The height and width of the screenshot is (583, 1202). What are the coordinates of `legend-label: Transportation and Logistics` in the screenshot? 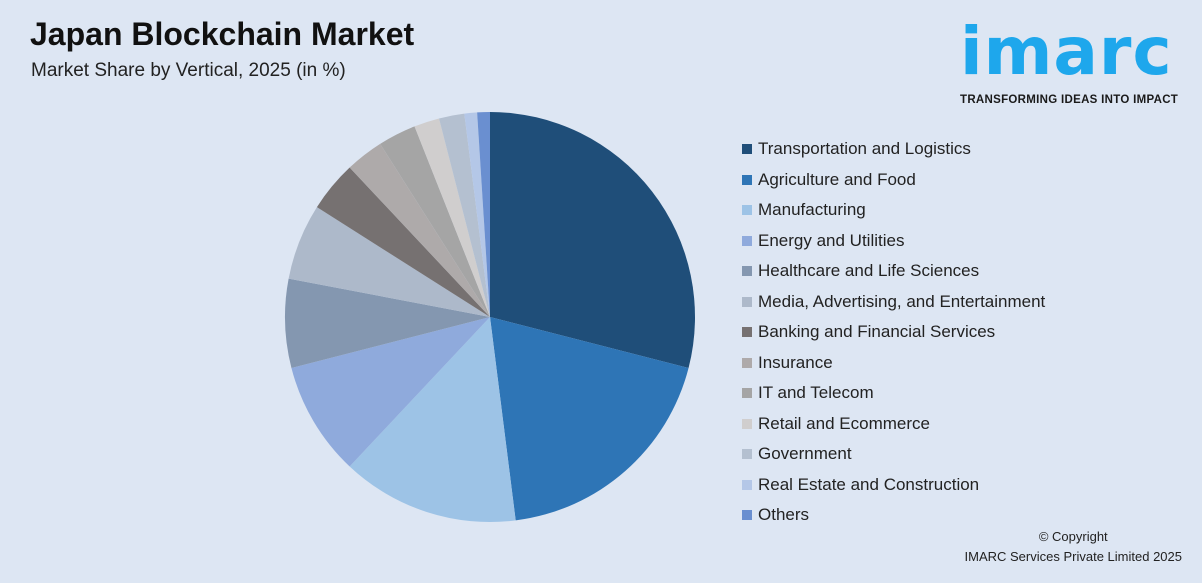 It's located at (864, 149).